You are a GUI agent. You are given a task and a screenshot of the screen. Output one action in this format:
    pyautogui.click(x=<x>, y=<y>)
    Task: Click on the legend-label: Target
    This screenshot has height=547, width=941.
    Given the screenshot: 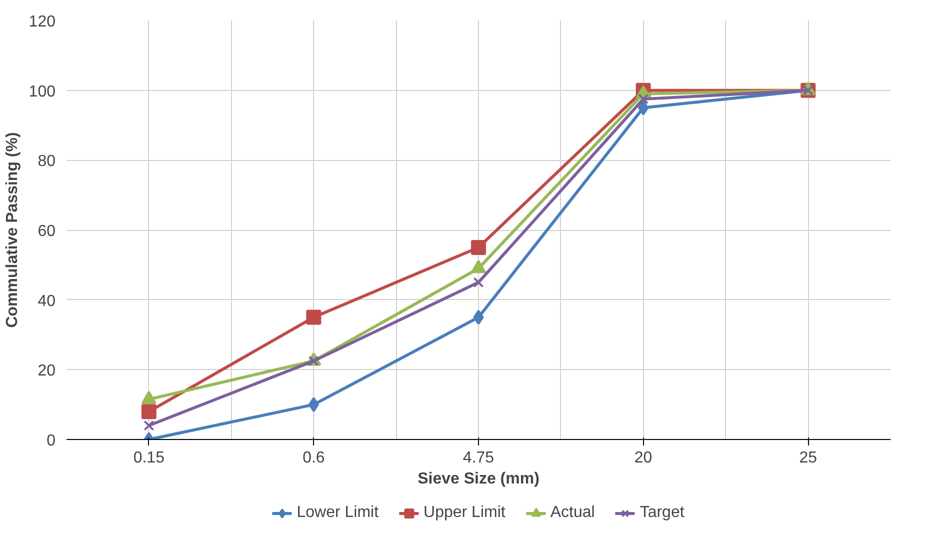 What is the action you would take?
    pyautogui.click(x=662, y=513)
    